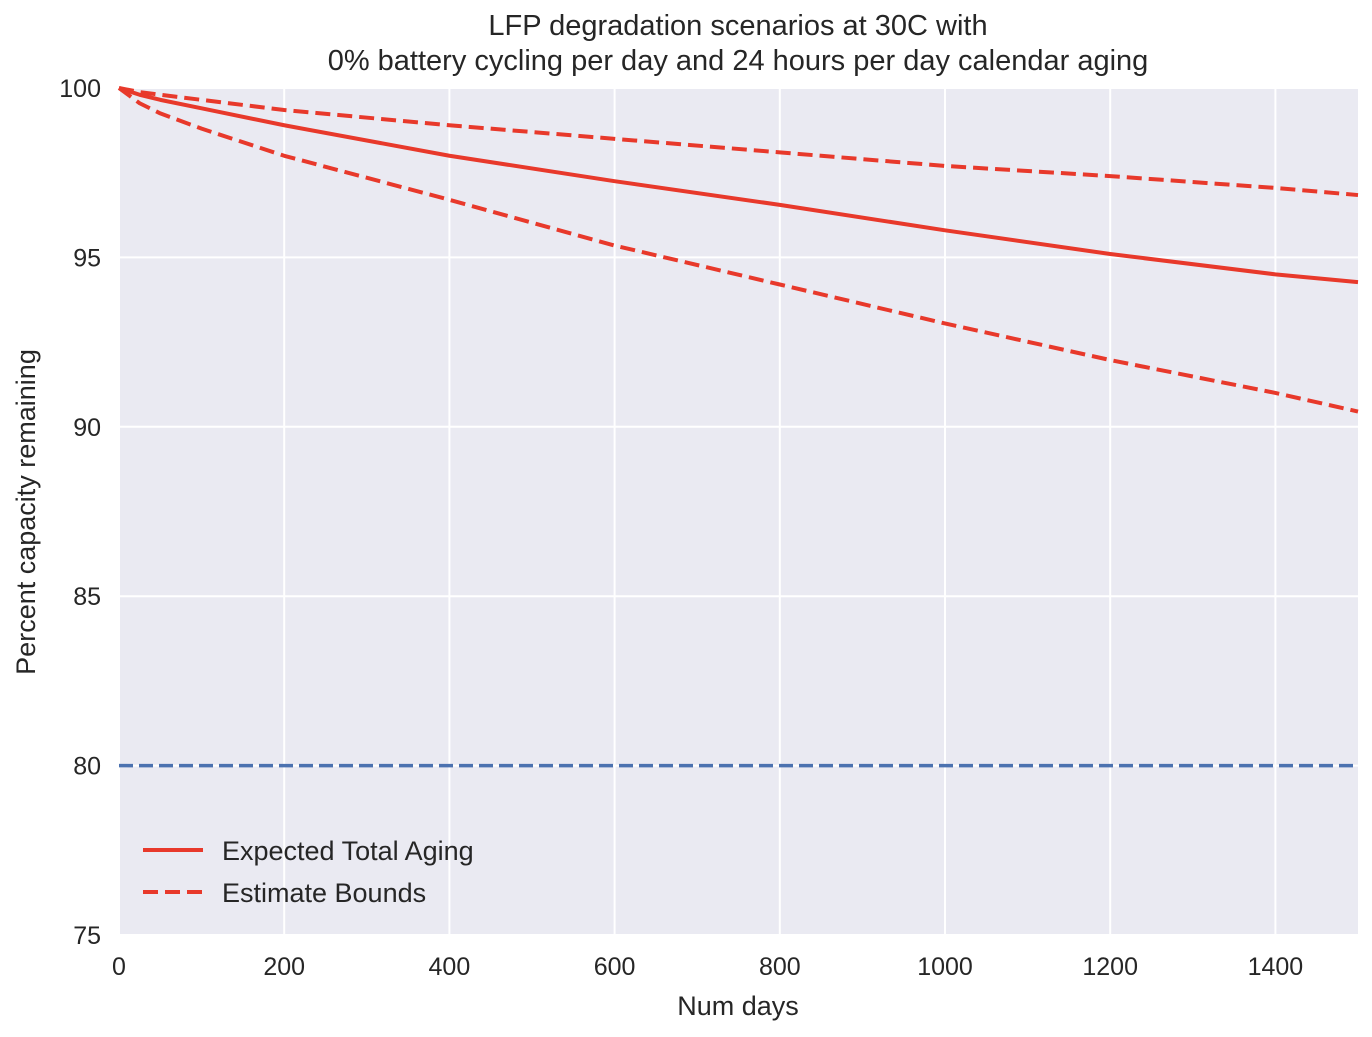 This screenshot has height=1037, width=1372. I want to click on legend-label: Expected Total Aging, so click(348, 851).